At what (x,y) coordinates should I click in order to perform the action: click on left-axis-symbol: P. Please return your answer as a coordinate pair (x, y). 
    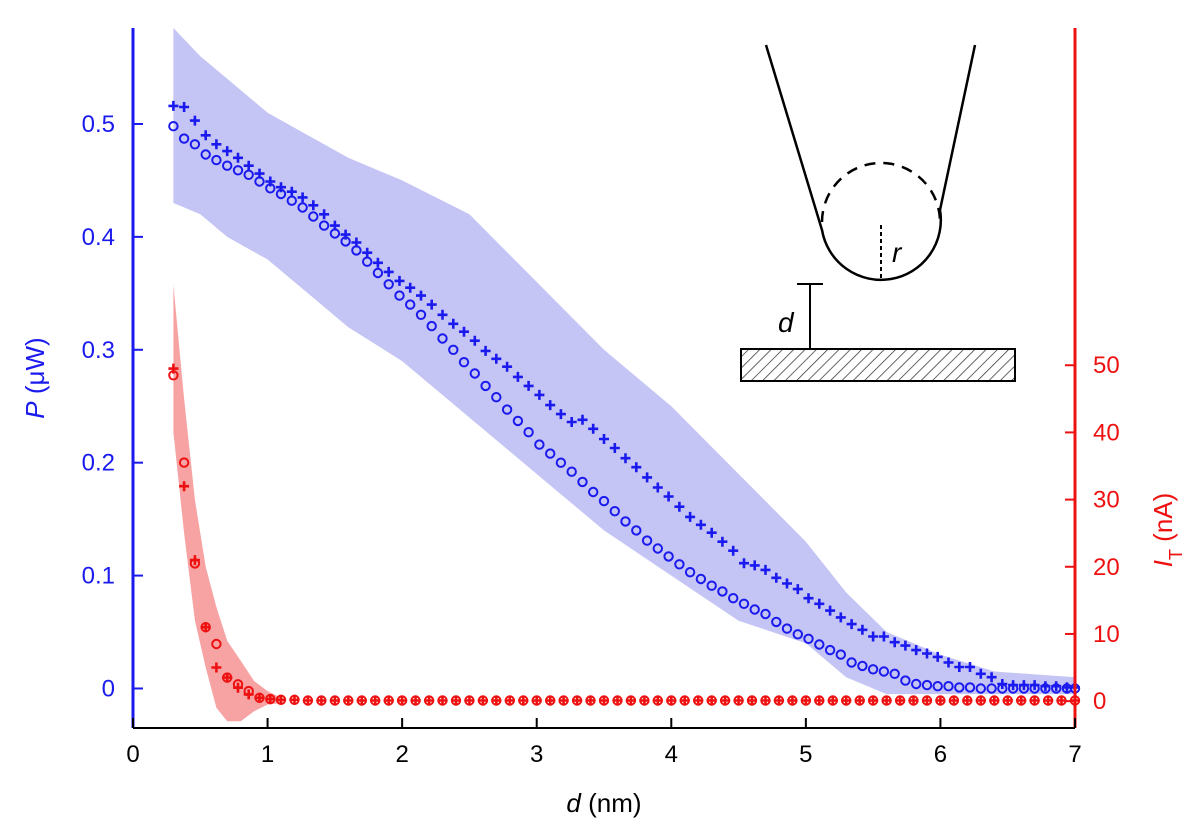
    Looking at the image, I should click on (35, 410).